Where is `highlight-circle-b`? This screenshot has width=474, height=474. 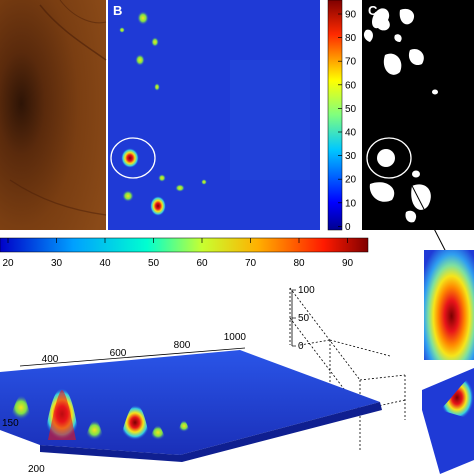
highlight-circle-b is located at coordinates (133, 158).